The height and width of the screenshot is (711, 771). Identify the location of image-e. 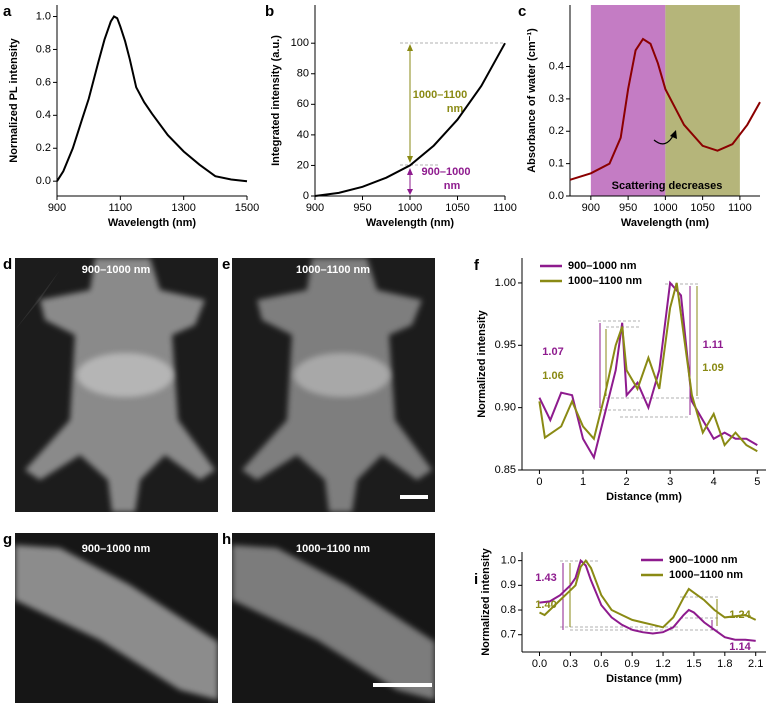
(333, 385).